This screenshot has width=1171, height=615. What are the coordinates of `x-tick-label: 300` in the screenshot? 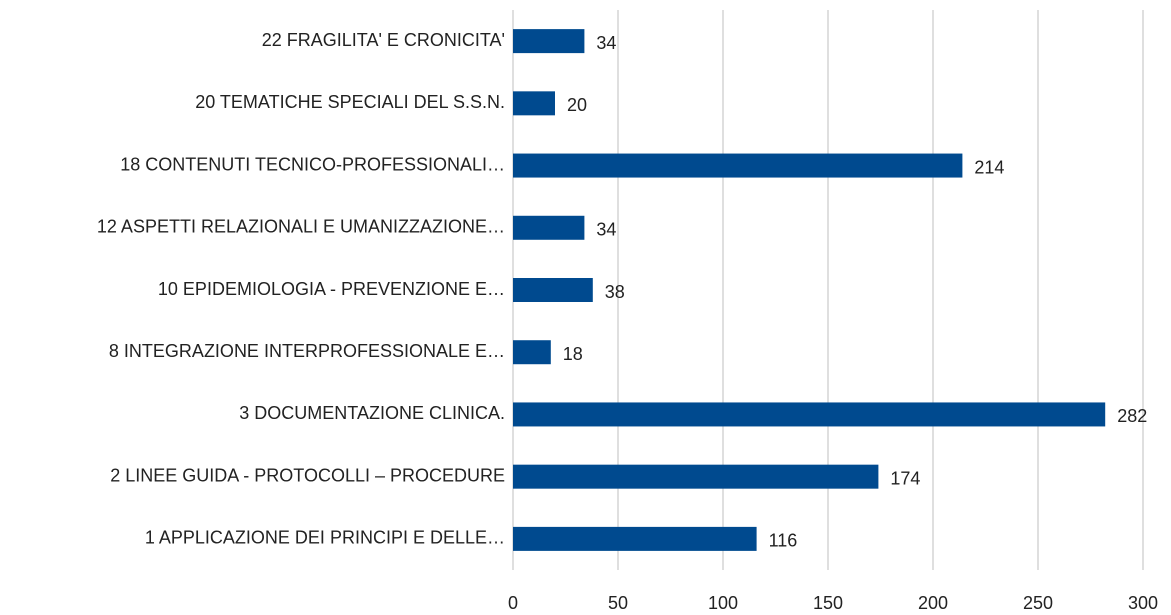 It's located at (1143, 603).